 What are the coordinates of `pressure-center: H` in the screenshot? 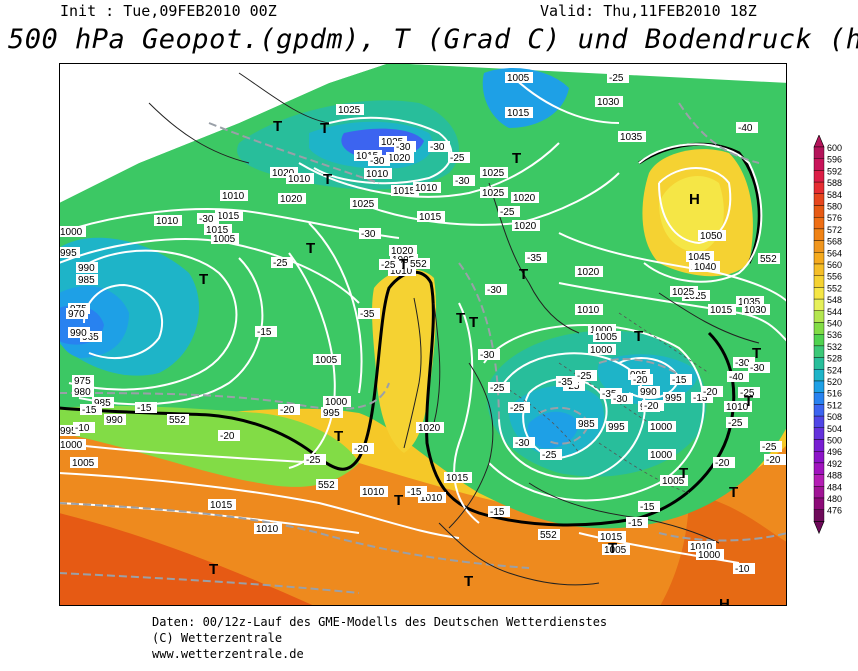 It's located at (724, 601).